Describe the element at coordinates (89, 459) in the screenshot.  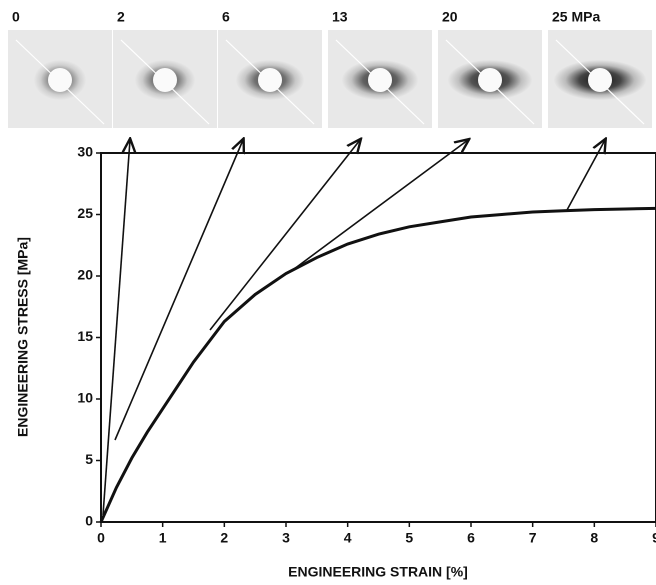
I see `y-tick-label: 5` at that location.